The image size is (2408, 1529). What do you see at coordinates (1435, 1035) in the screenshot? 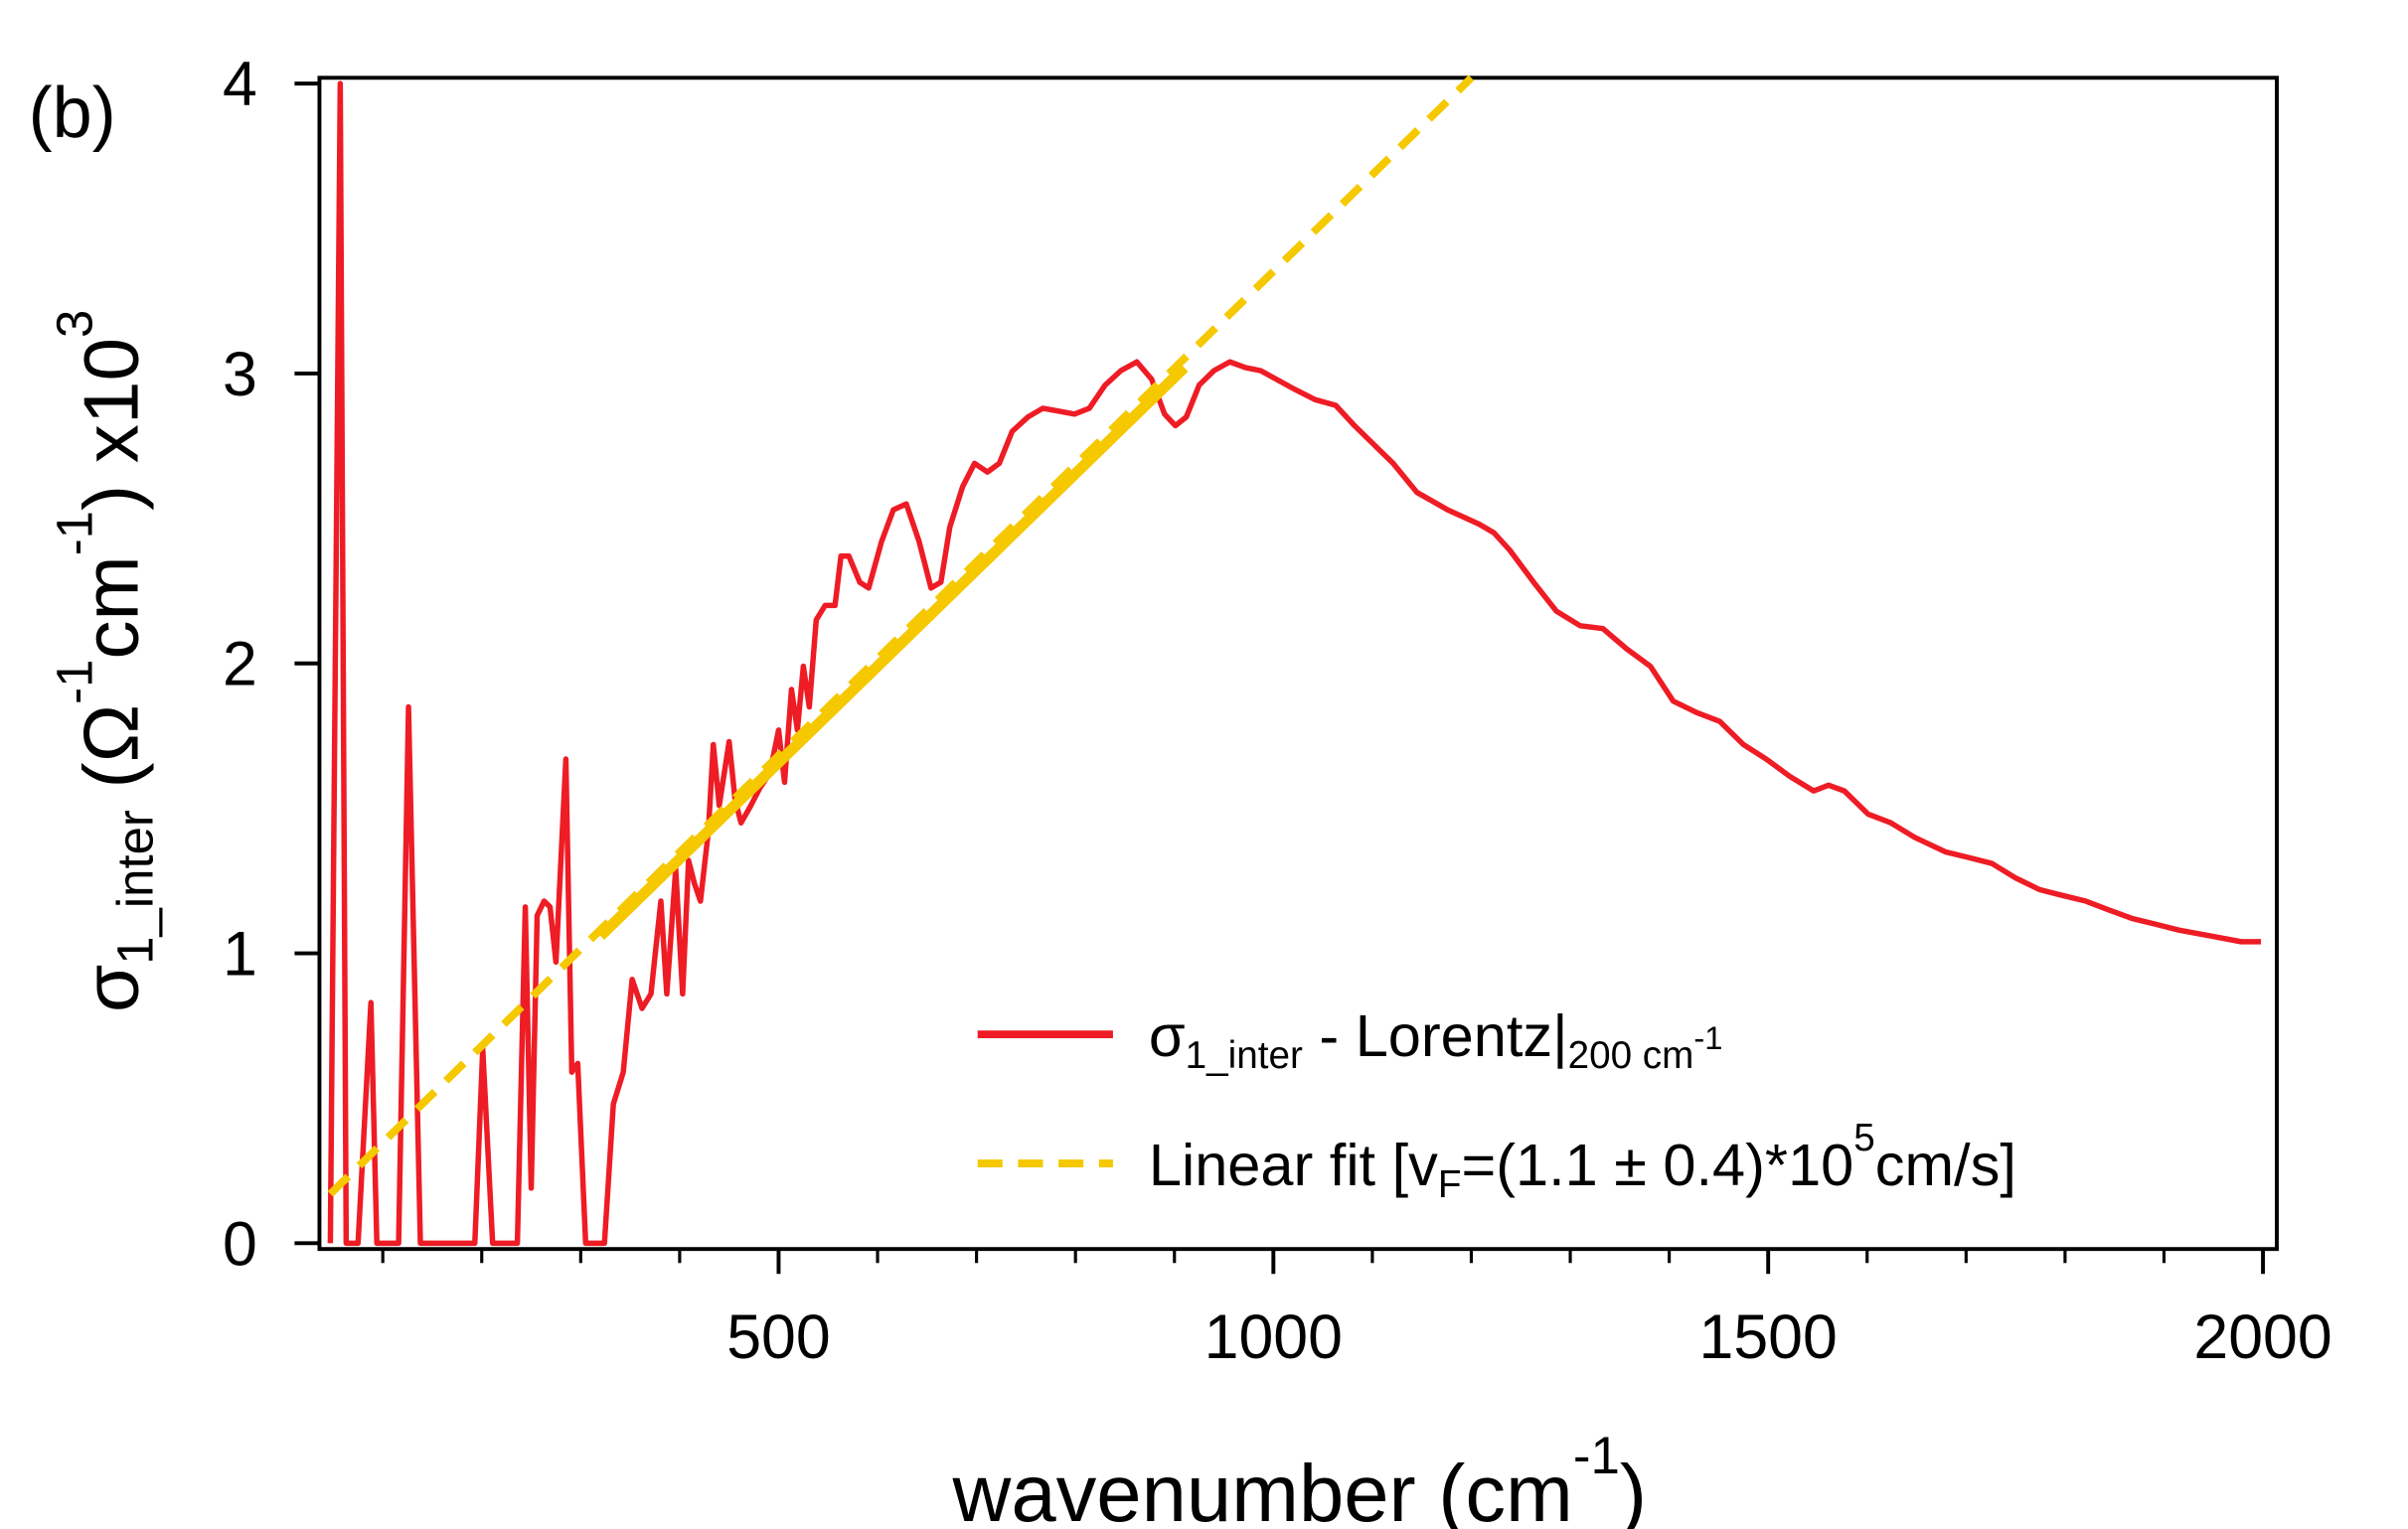
I see `text-part: - Lorentz|` at bounding box center [1435, 1035].